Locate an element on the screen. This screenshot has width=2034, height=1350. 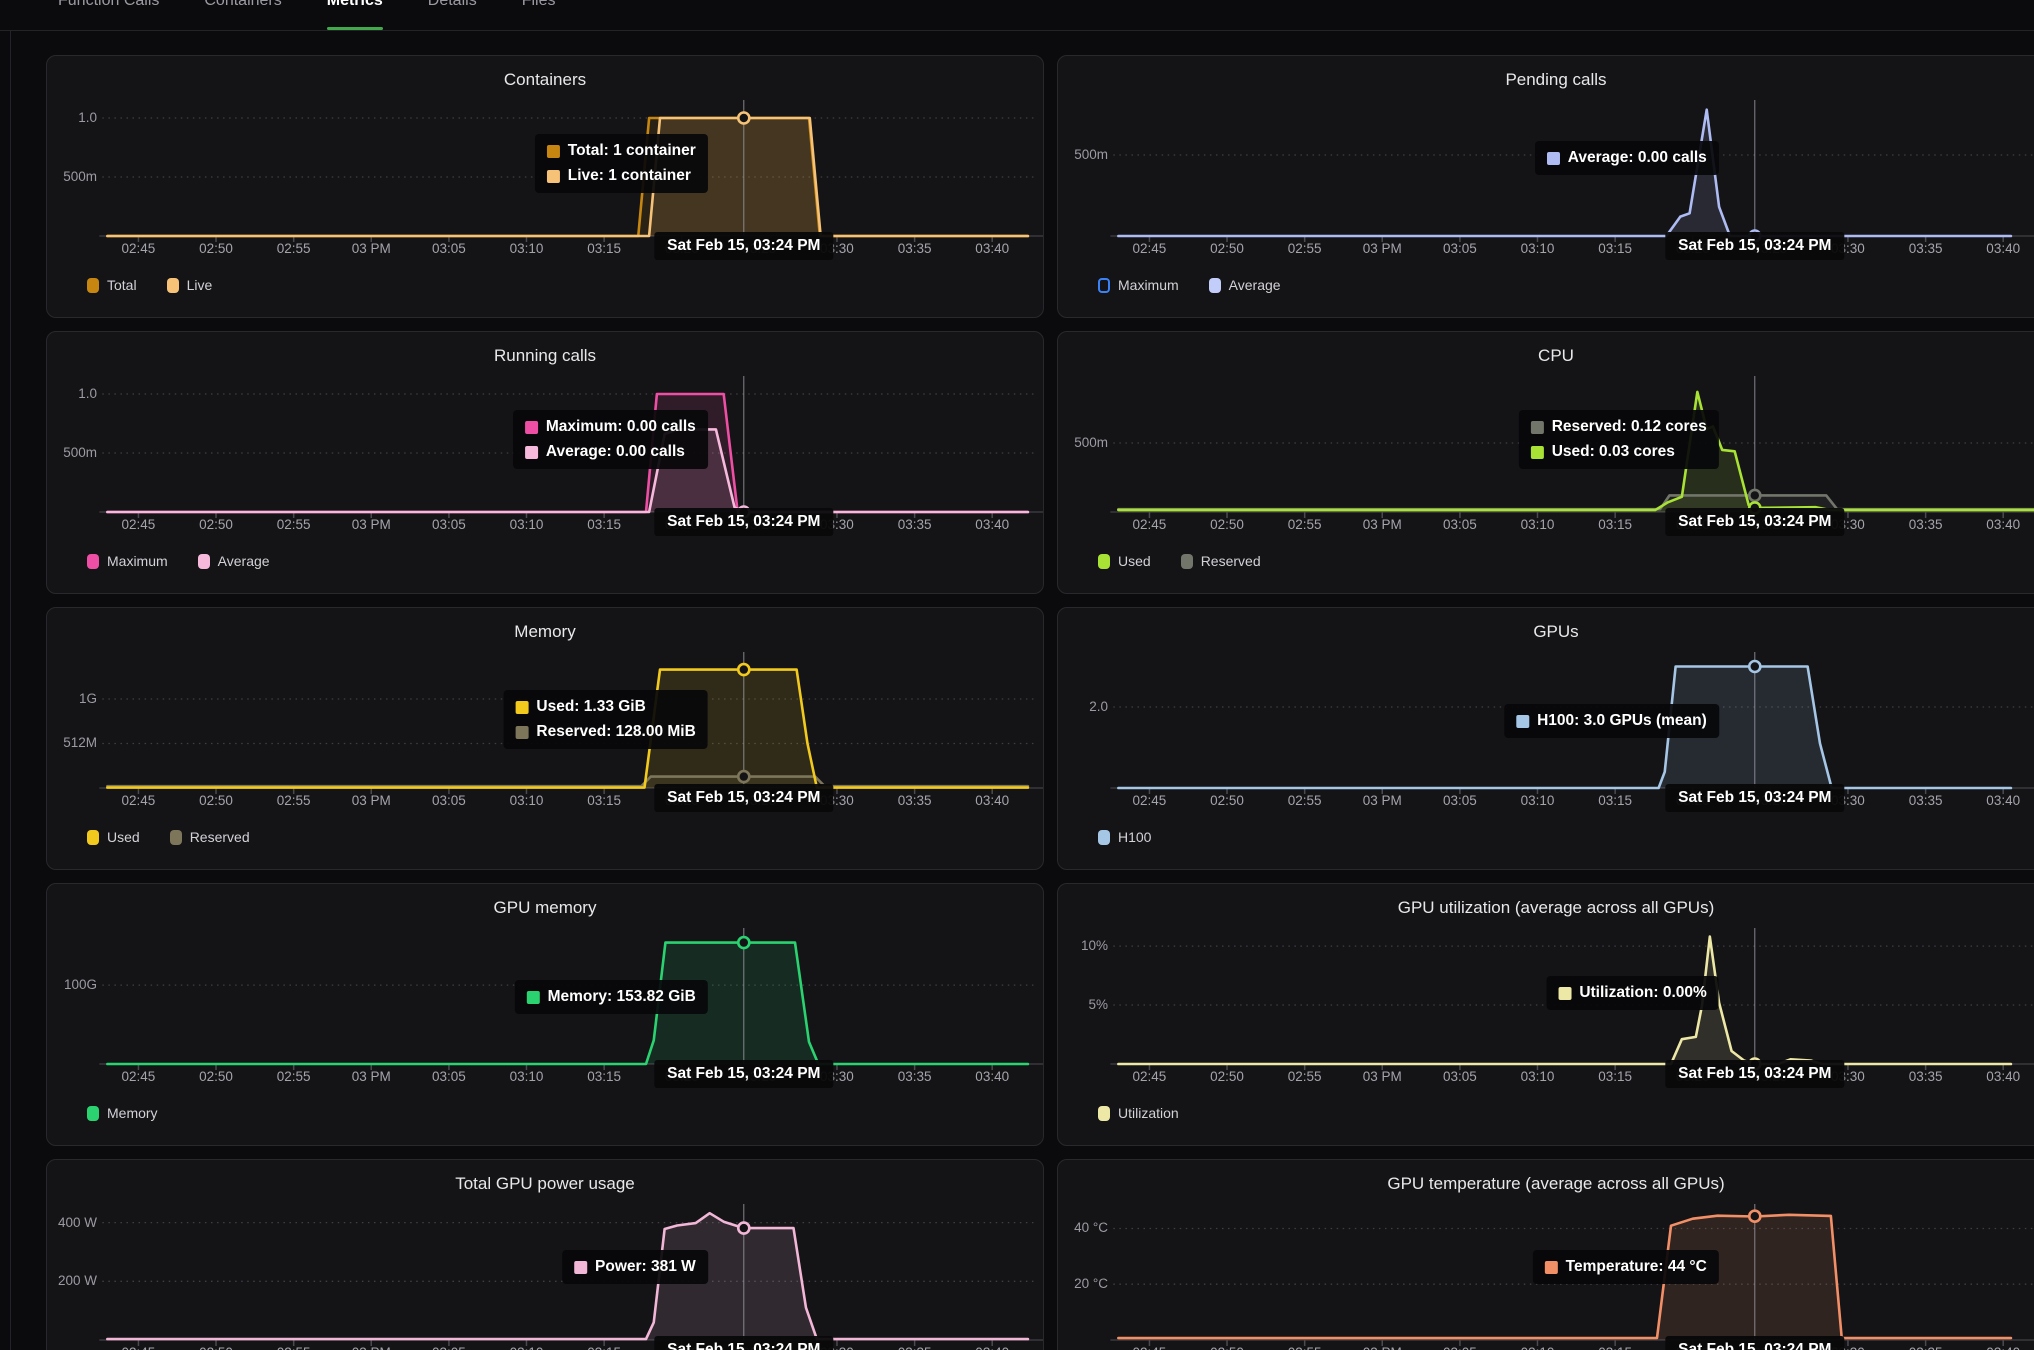
legend-item-memory: Memory is located at coordinates (122, 1113).